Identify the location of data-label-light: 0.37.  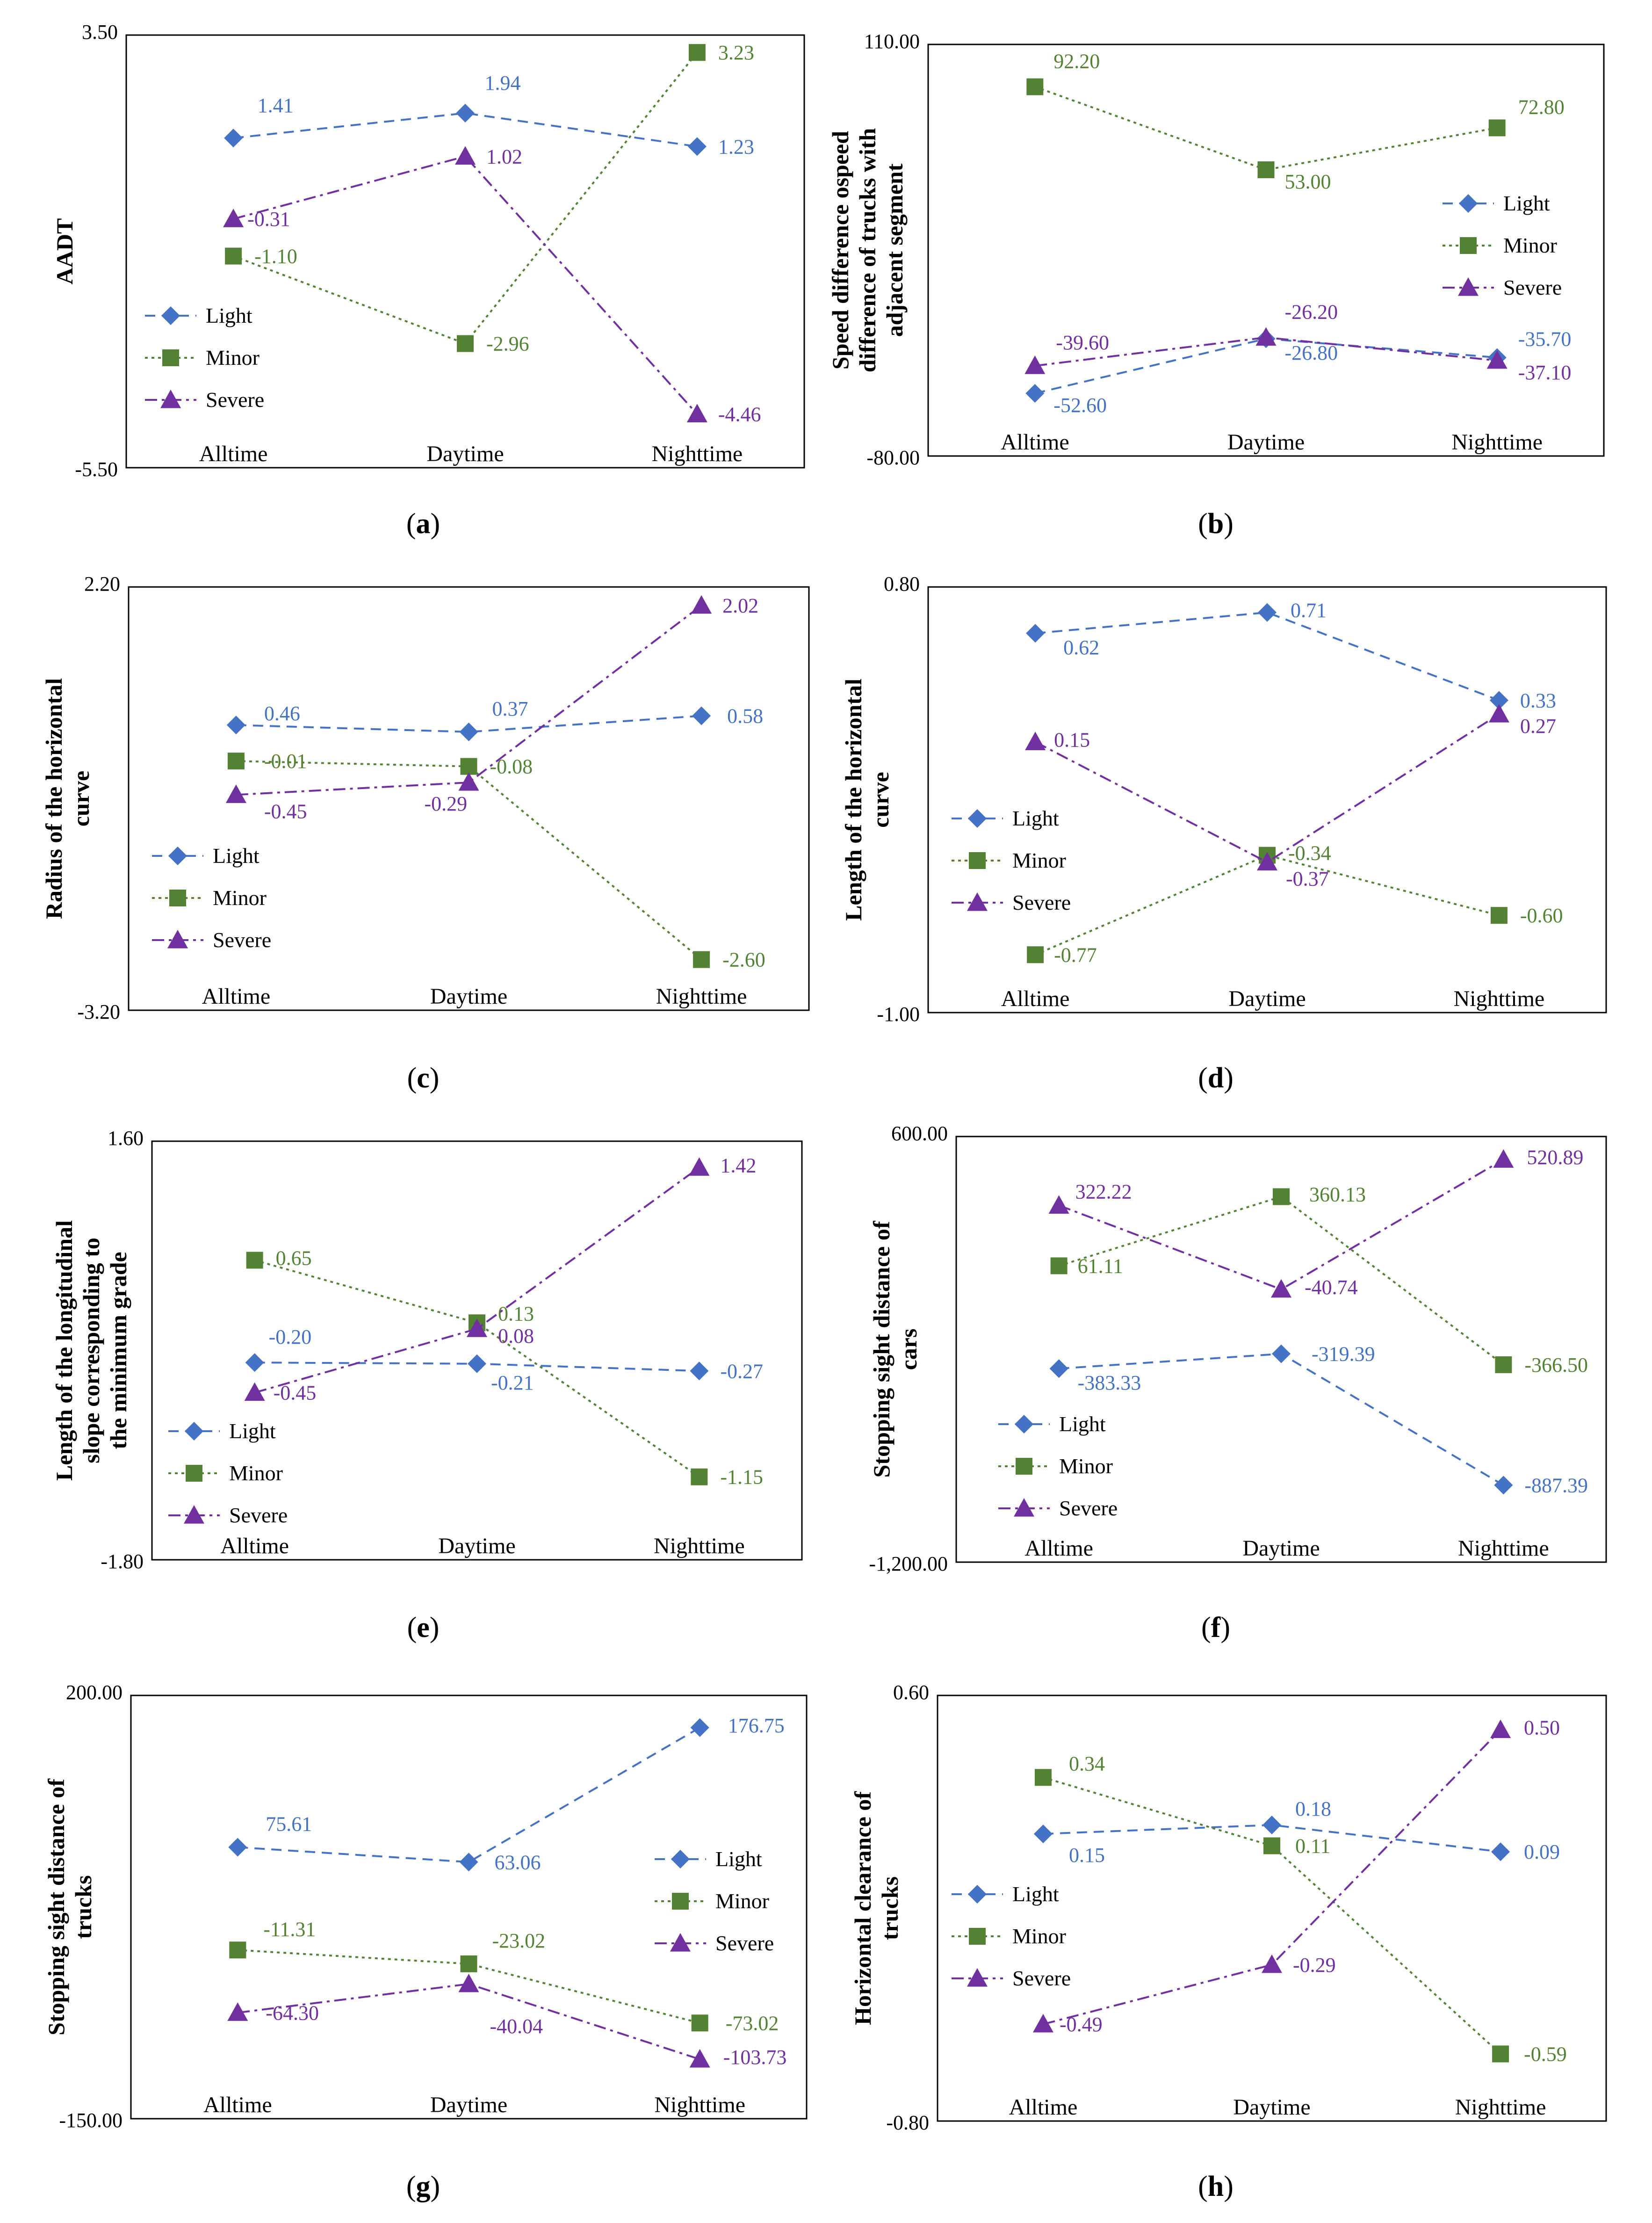
(510, 708).